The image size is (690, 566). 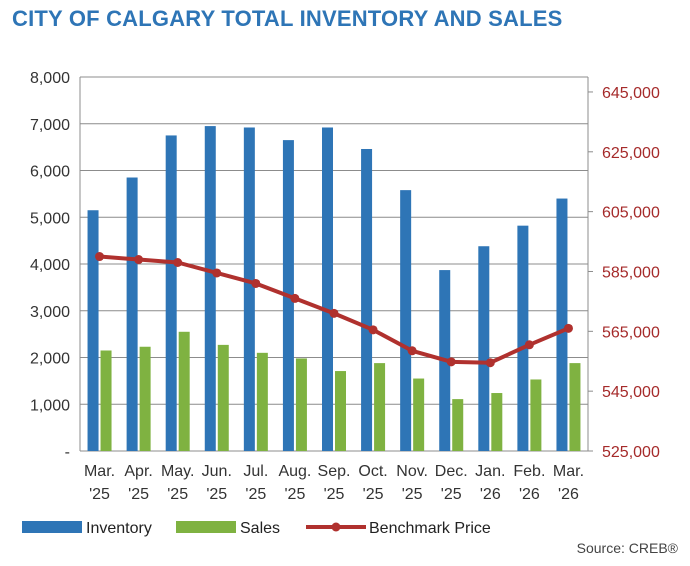 I want to click on x-tick-label-month: Oct., so click(x=372, y=471).